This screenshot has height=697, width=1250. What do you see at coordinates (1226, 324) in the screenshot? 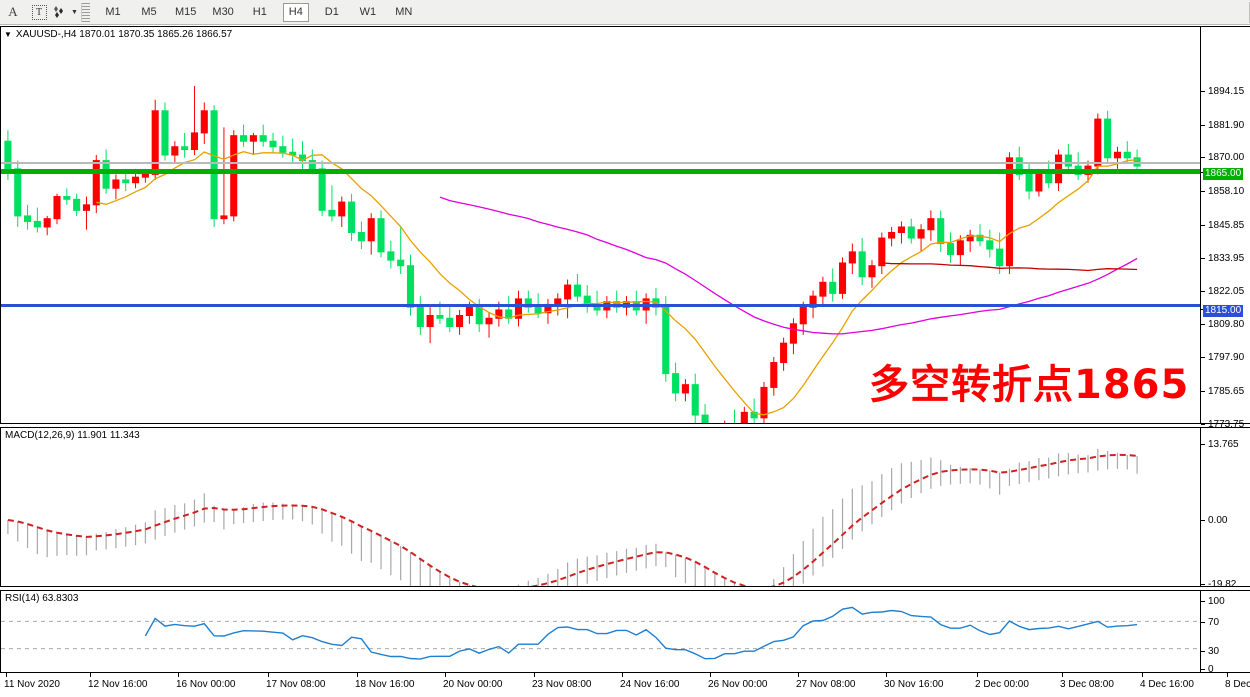
I see `price-axis-label: 1809.80` at bounding box center [1226, 324].